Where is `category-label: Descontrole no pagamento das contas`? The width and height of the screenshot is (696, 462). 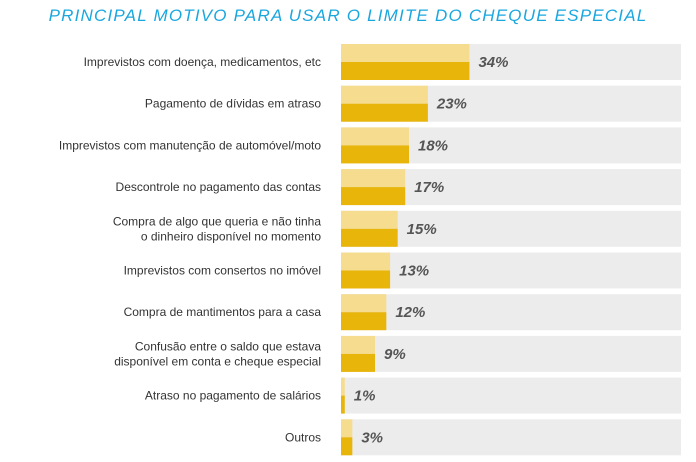 category-label: Descontrole no pagamento das contas is located at coordinates (218, 187).